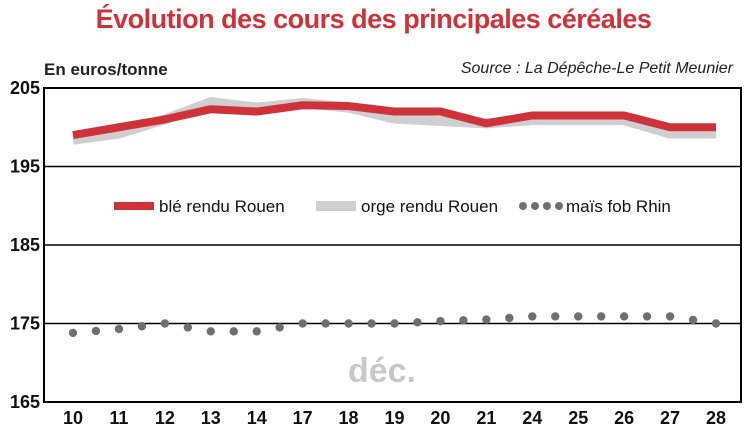  What do you see at coordinates (486, 418) in the screenshot?
I see `x-tick-label: 21` at bounding box center [486, 418].